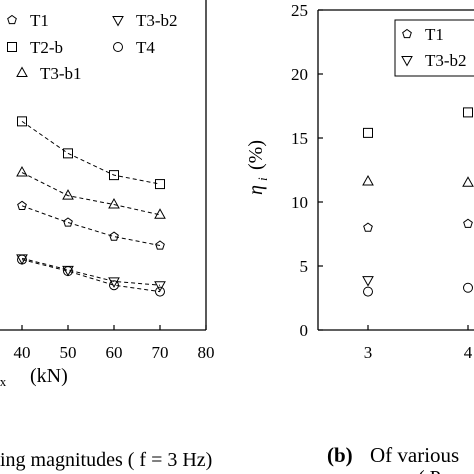  Describe the element at coordinates (304, 330) in the screenshot. I see `y-tick-label: 0` at that location.